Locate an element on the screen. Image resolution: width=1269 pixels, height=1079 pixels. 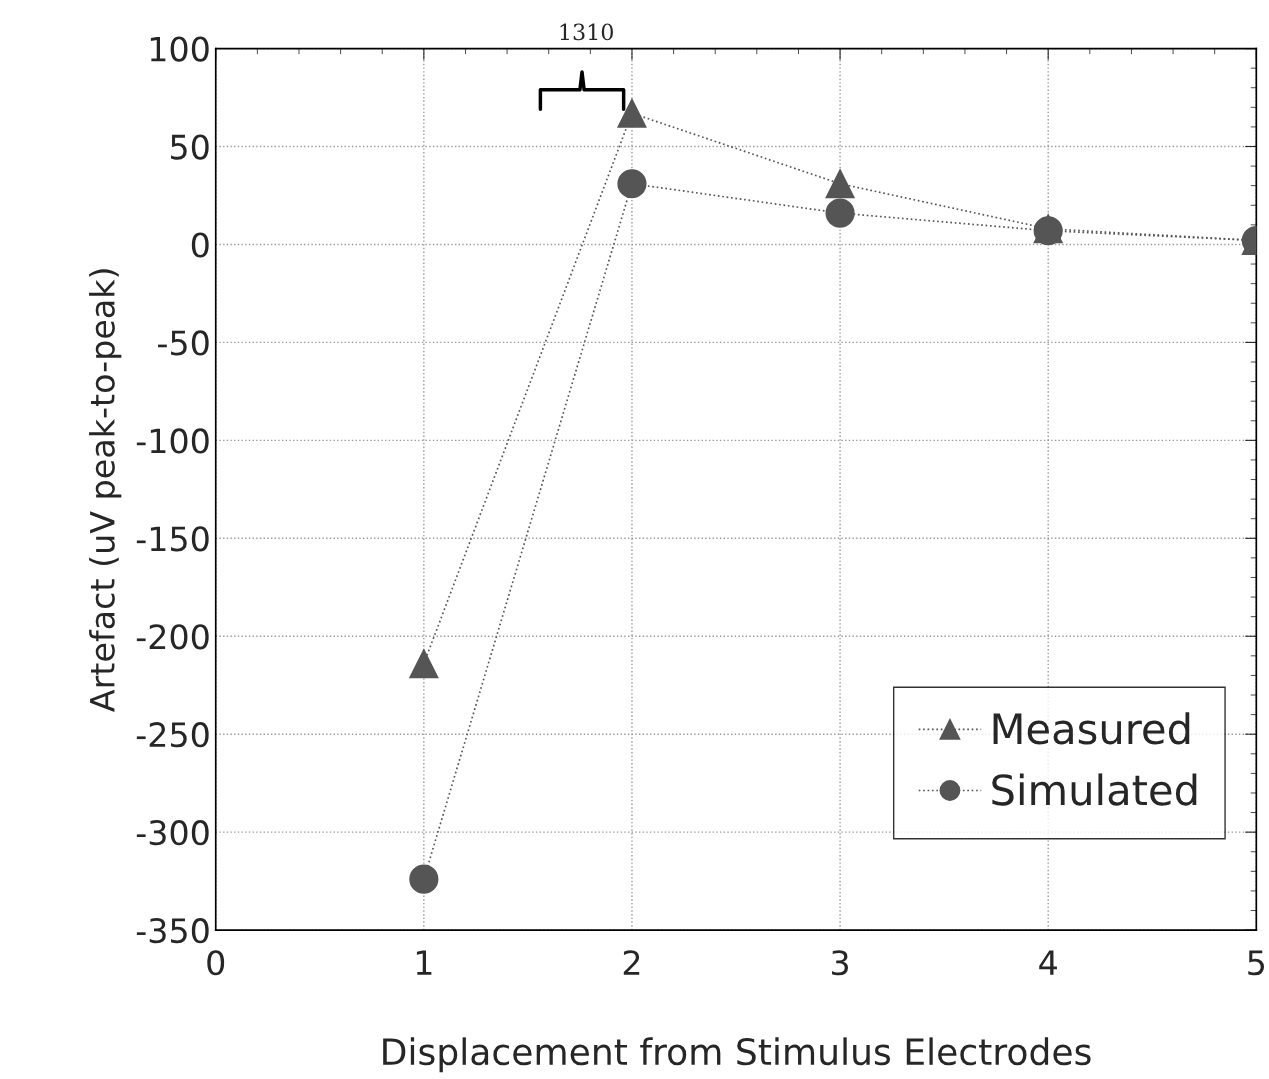
y-tick-label: -250 is located at coordinates (172, 735).